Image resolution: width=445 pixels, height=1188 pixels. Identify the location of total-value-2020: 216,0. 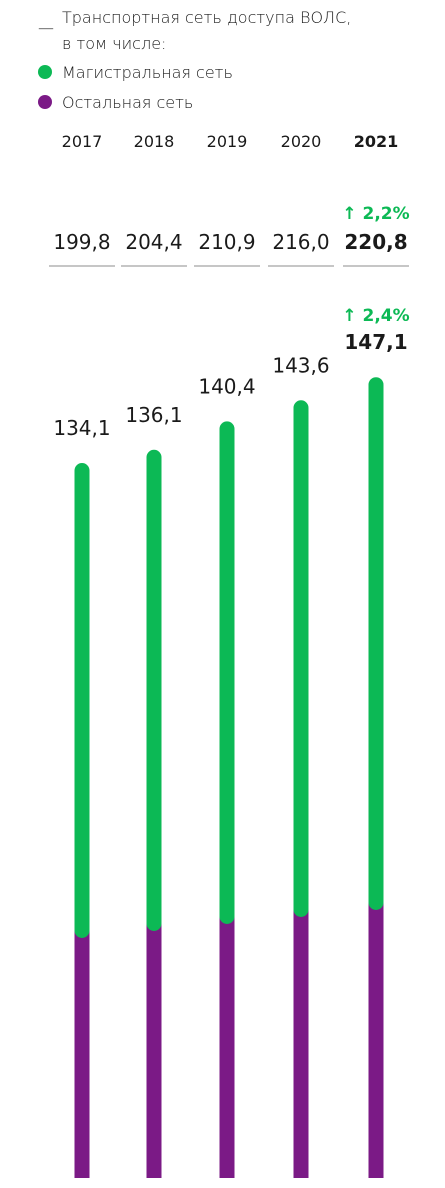
(300, 242).